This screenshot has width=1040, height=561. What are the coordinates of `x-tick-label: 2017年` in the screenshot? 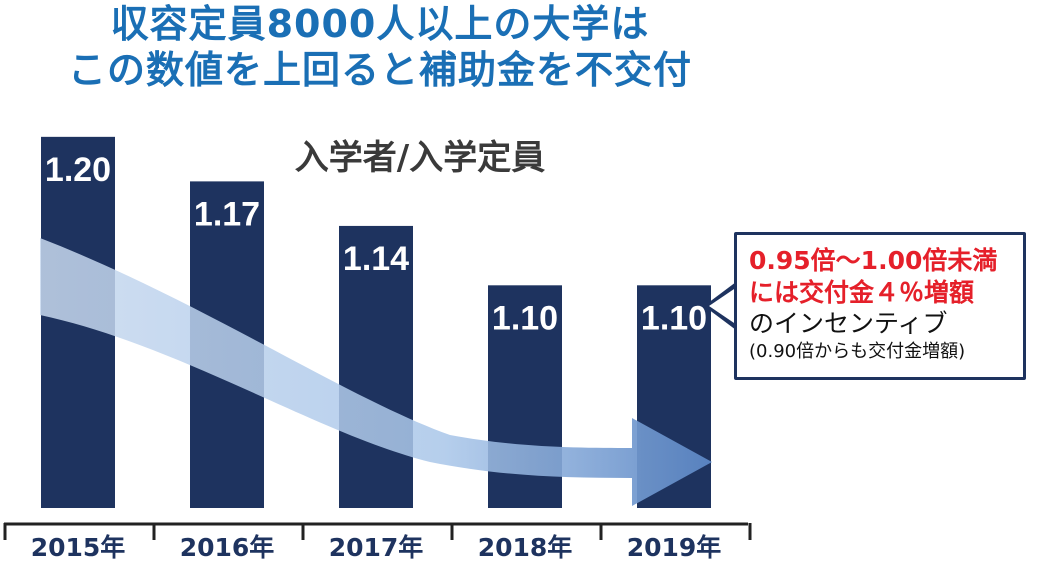 It's located at (376, 547).